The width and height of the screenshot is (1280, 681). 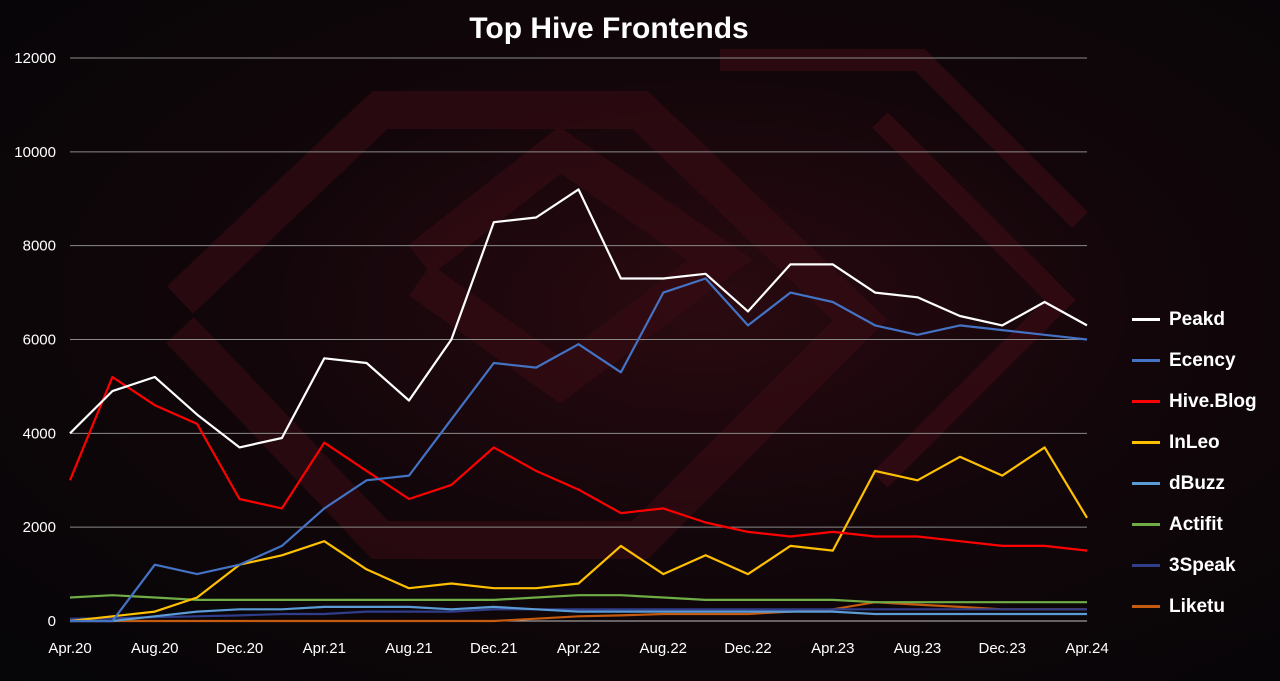 I want to click on x-tick-label: Aug.21, so click(x=409, y=648).